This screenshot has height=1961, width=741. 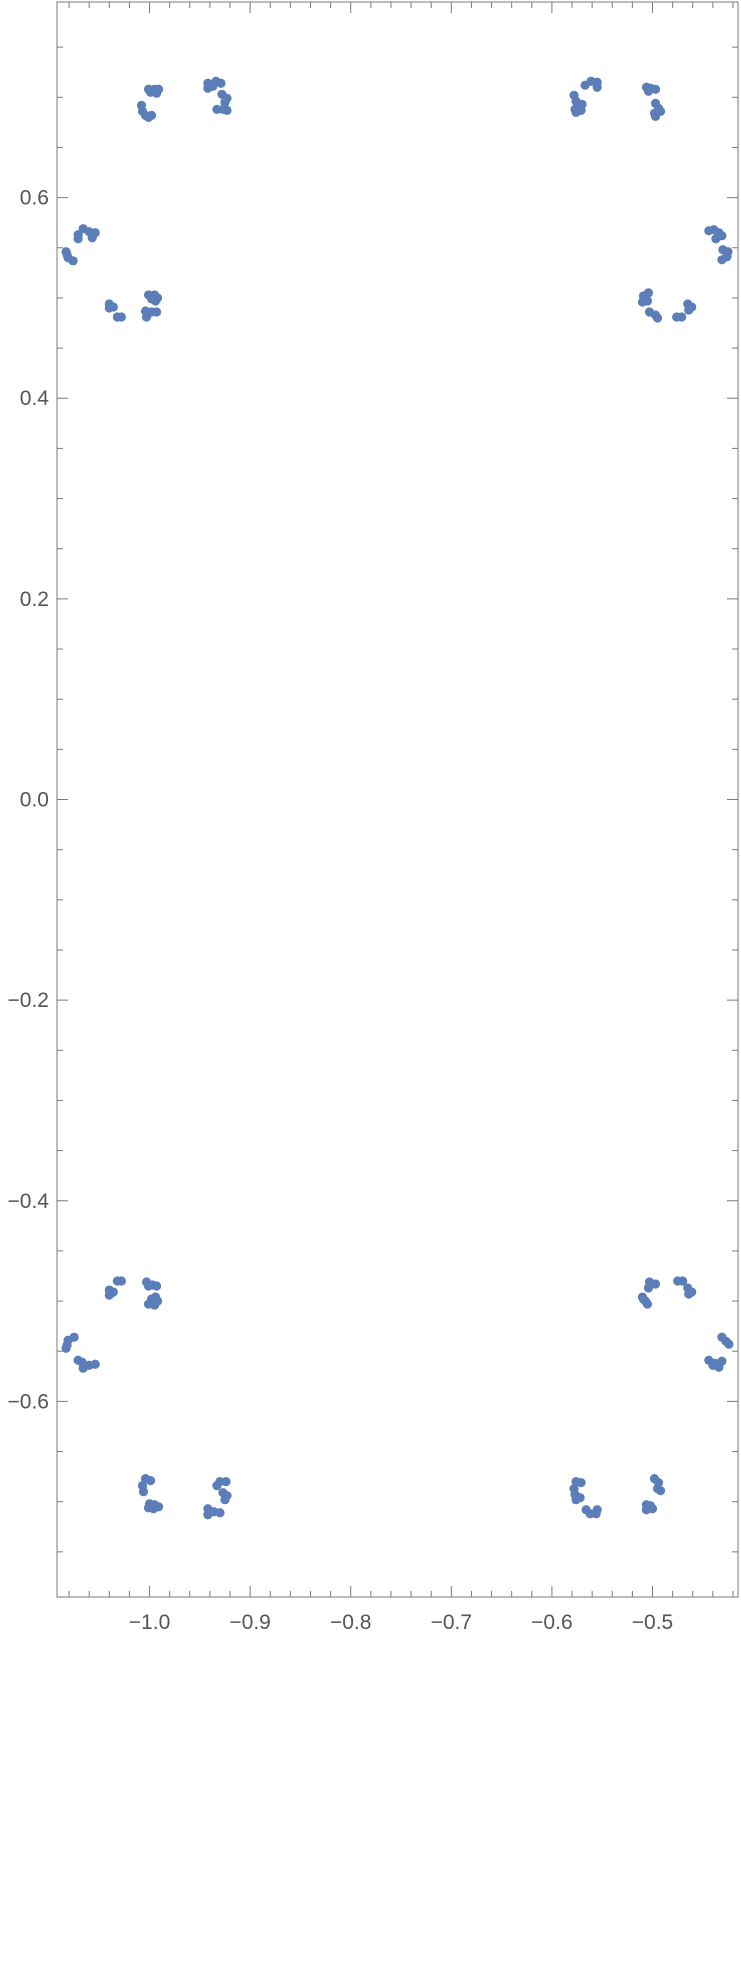 What do you see at coordinates (652, 1622) in the screenshot?
I see `x-tick-label: −0.5` at bounding box center [652, 1622].